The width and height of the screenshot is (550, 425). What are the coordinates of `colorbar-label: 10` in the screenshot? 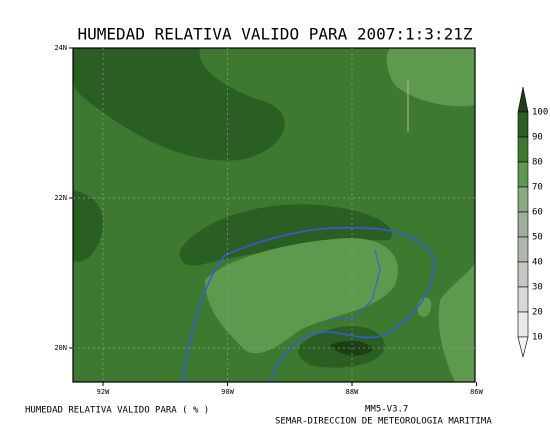 It's located at (537, 338).